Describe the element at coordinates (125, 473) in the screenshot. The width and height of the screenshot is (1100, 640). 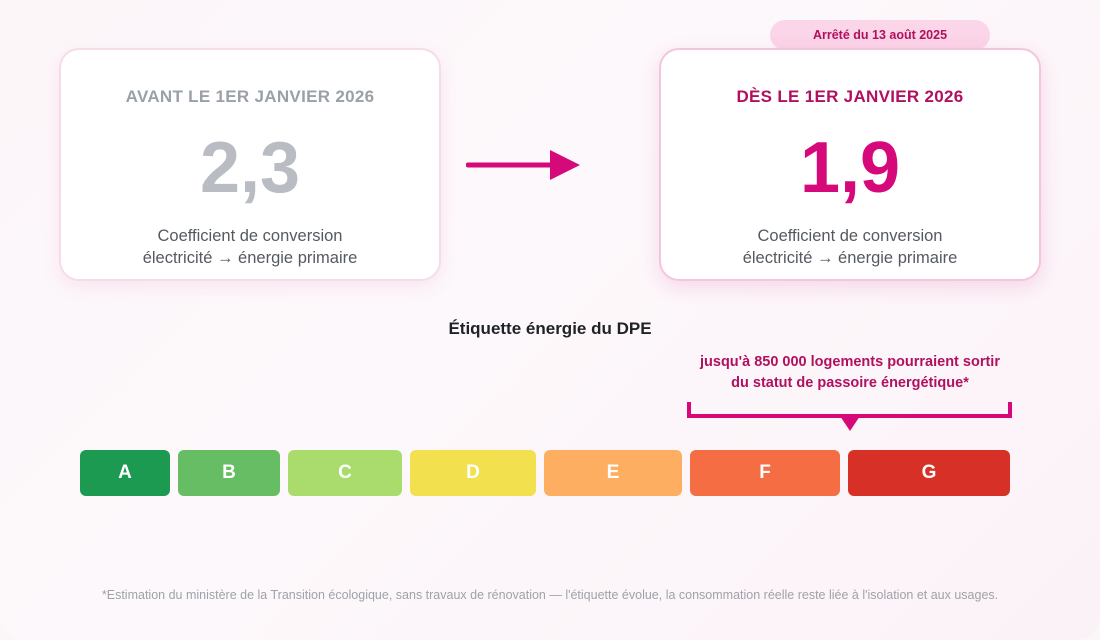
I see `dpe-class-a: A` at that location.